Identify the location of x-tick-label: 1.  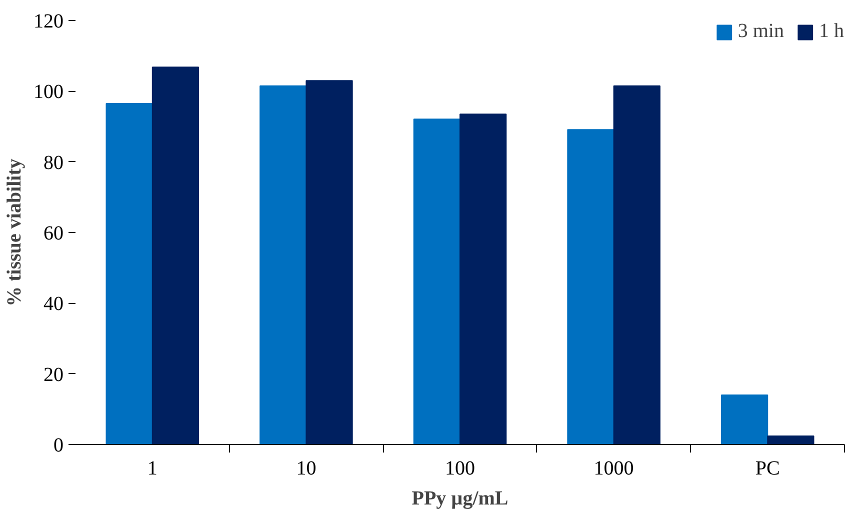
(152, 469).